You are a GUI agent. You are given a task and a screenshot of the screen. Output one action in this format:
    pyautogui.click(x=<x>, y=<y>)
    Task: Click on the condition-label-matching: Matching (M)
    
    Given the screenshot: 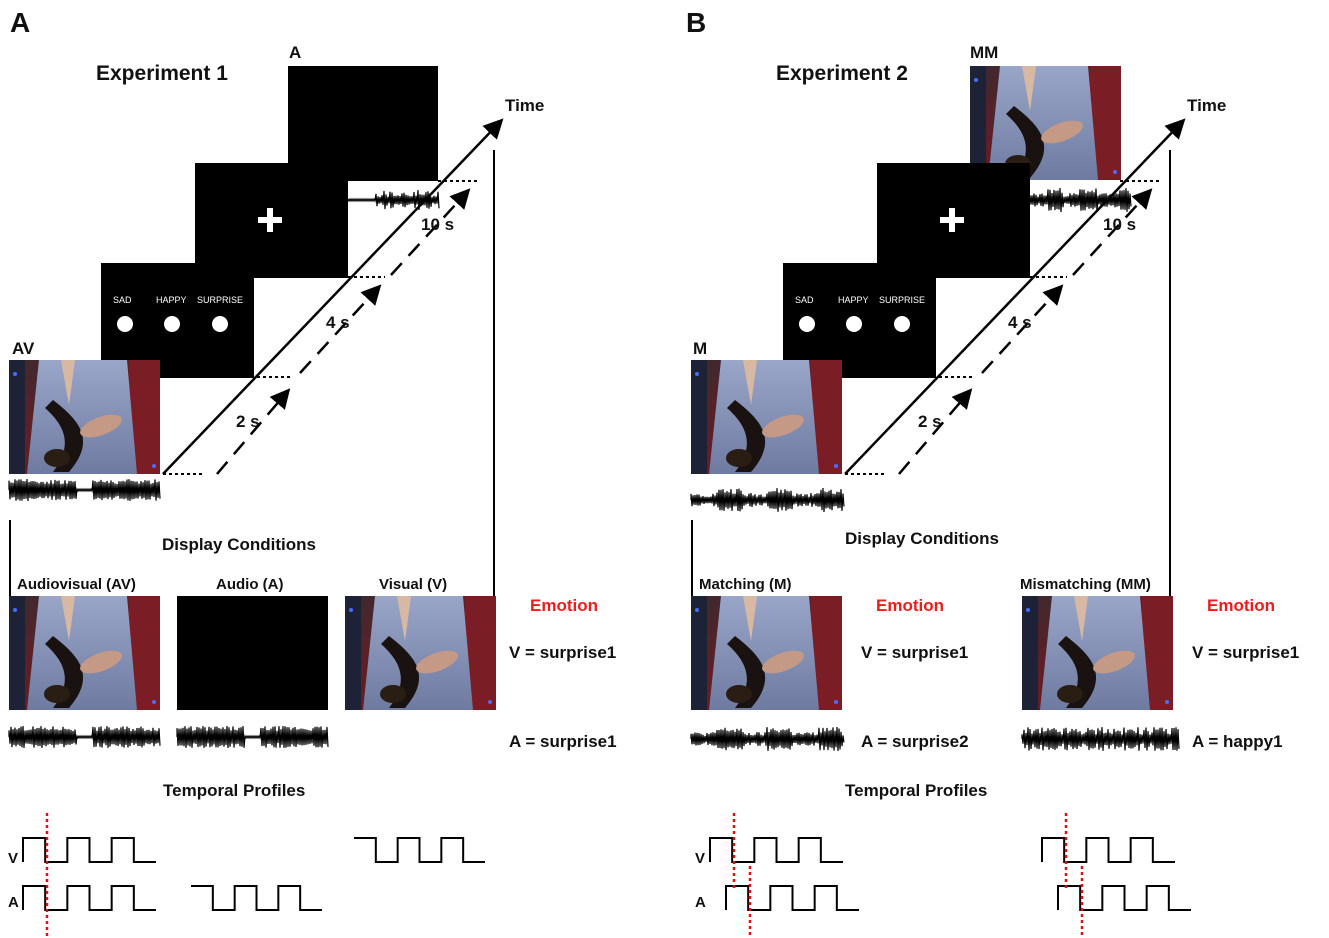 What is the action you would take?
    pyautogui.click(x=745, y=584)
    